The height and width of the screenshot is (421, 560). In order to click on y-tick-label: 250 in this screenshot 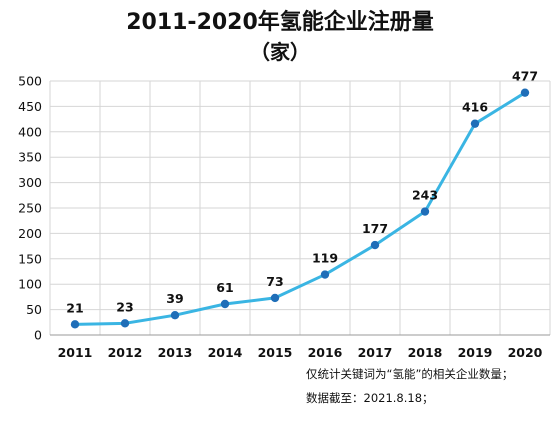, I will do `click(30, 208)`.